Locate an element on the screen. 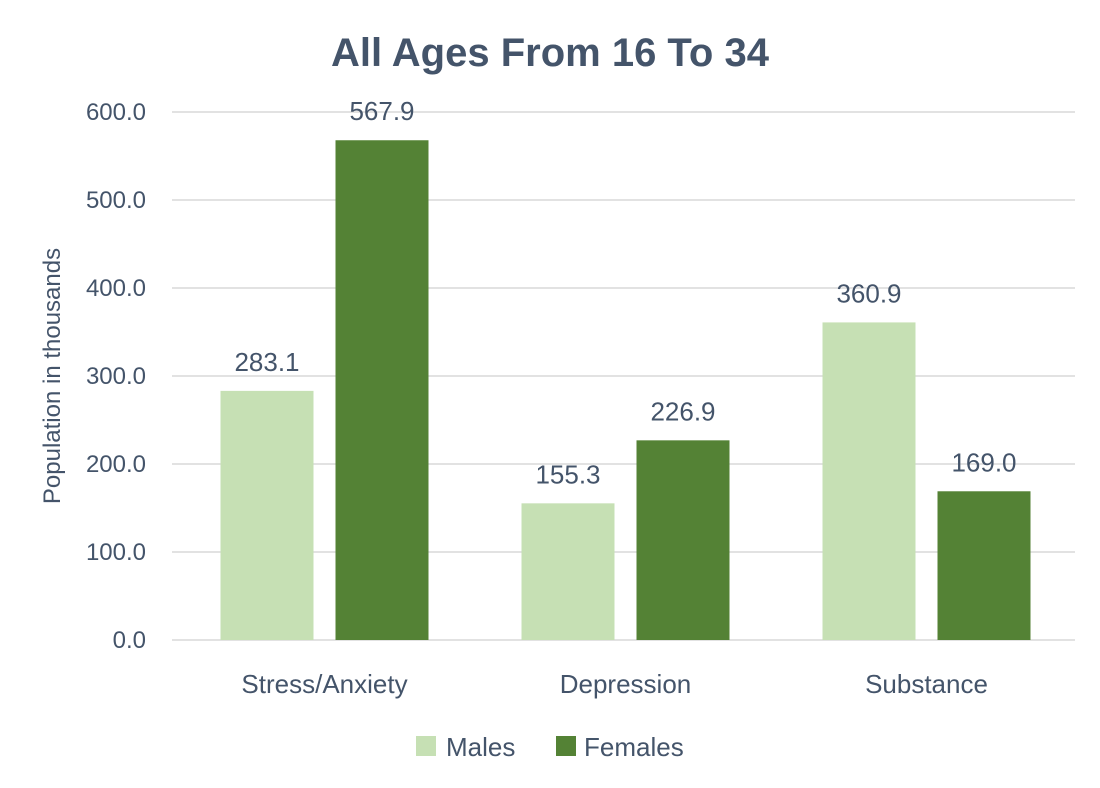 The height and width of the screenshot is (788, 1100). legend-swatch-males is located at coordinates (426, 746).